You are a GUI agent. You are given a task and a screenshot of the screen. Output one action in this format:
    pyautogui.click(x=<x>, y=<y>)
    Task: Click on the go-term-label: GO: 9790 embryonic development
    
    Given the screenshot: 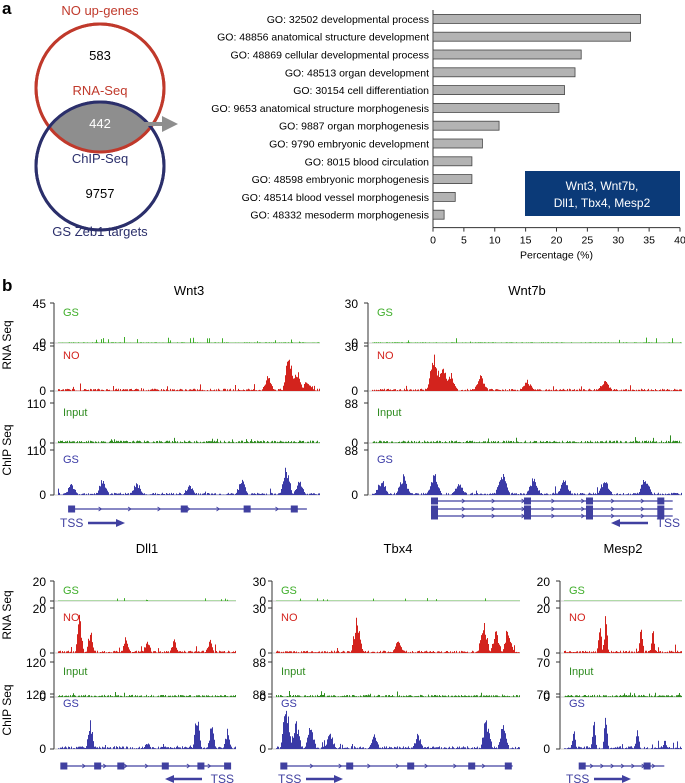 What is the action you would take?
    pyautogui.click(x=349, y=145)
    